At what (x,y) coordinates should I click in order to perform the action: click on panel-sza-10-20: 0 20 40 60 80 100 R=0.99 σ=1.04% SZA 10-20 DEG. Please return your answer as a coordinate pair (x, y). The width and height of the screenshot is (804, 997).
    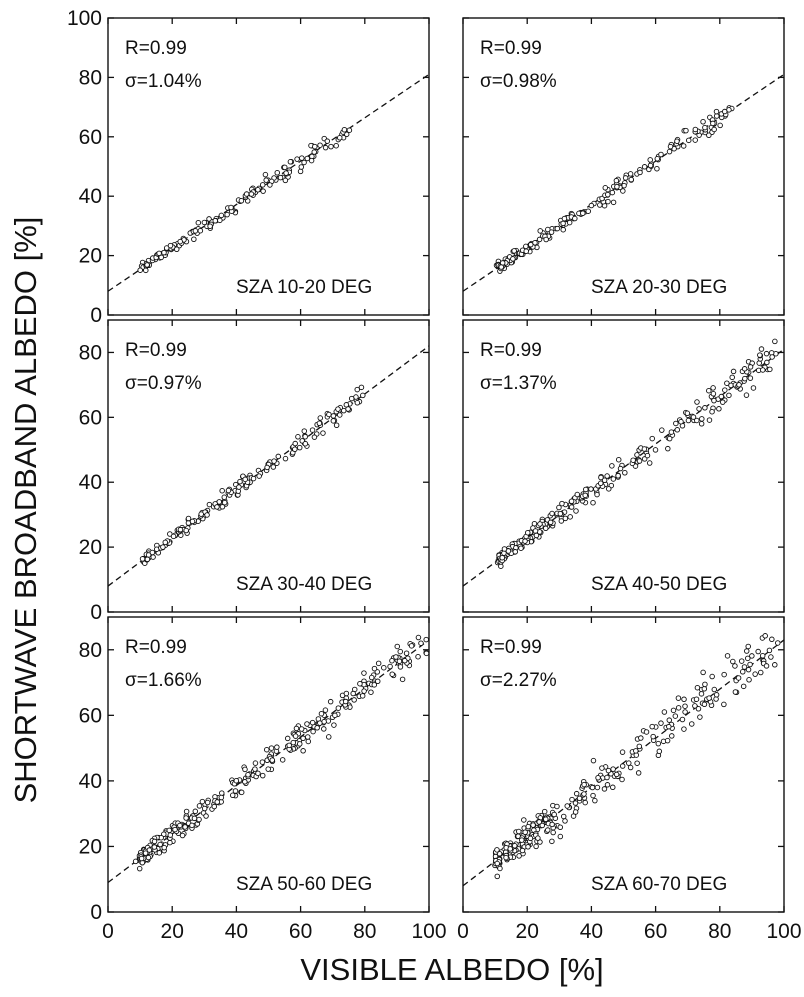
    Looking at the image, I should click on (248, 167).